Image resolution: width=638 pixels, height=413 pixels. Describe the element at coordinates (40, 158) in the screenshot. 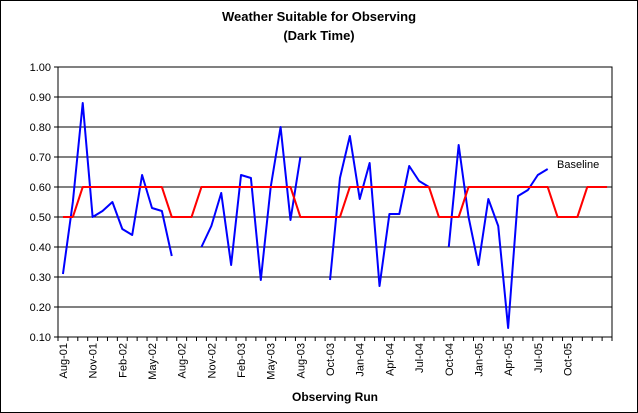

I see `y-tick-label: 0.70` at that location.